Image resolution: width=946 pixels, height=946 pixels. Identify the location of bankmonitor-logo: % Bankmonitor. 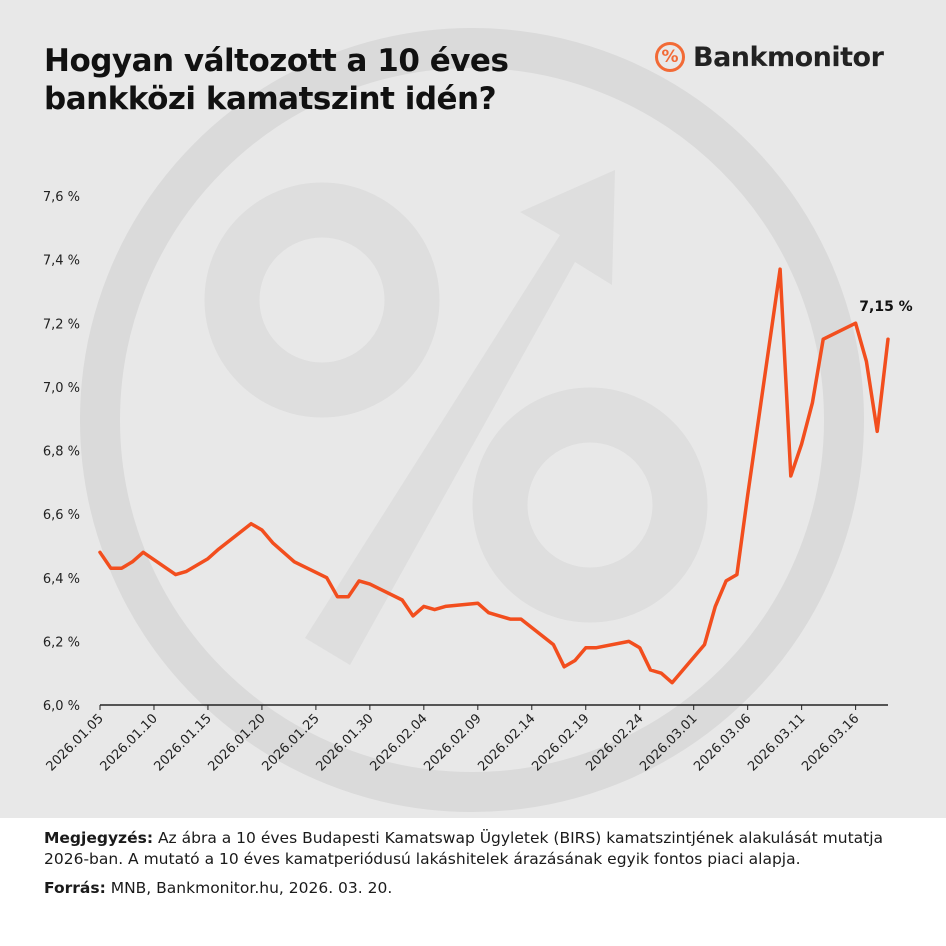
(769, 57).